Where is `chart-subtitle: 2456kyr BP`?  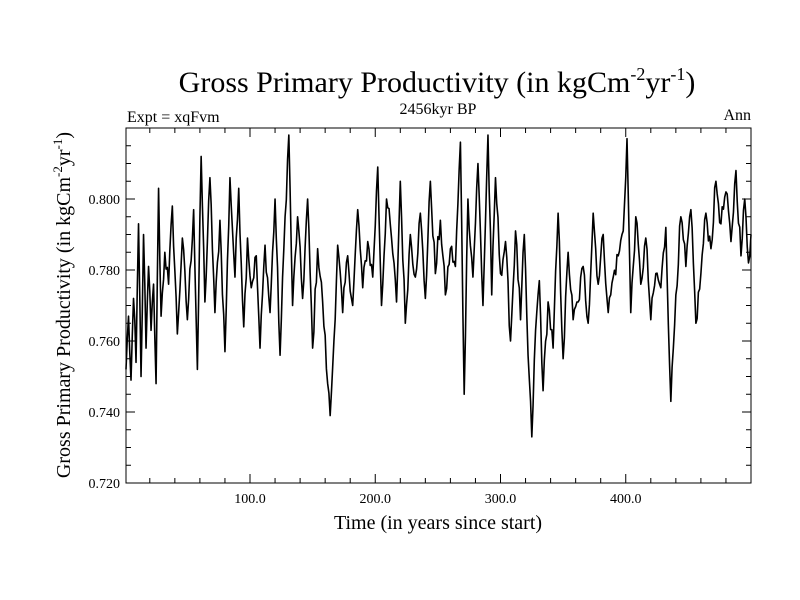 chart-subtitle: 2456kyr BP is located at coordinates (438, 109).